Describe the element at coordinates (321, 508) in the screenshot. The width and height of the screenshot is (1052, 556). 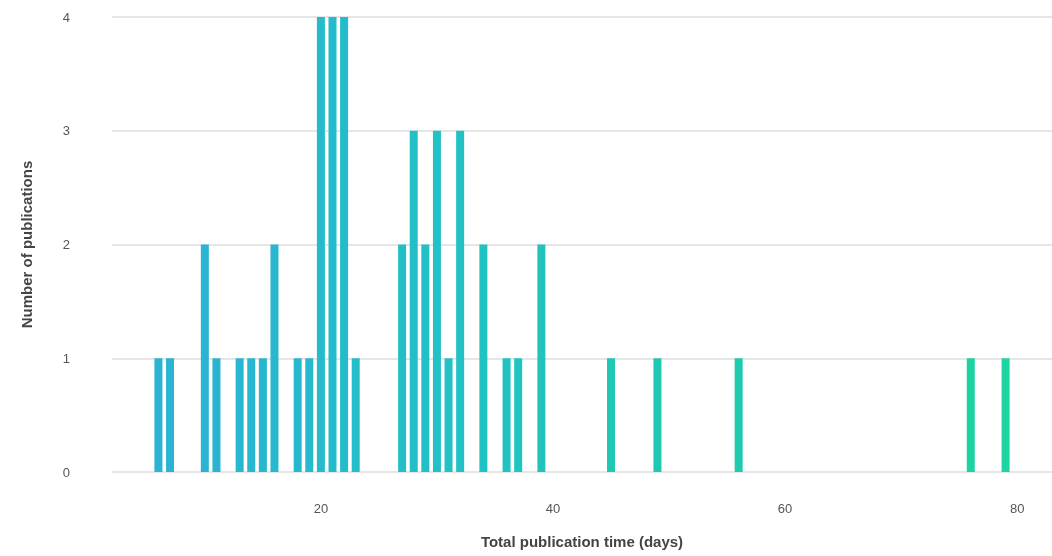
I see `x-tick-label: 20` at that location.